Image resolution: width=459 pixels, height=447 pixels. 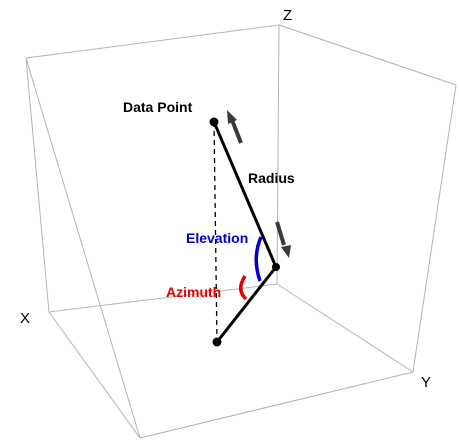 What do you see at coordinates (367, 55) in the screenshot?
I see `box-edge-top-right` at bounding box center [367, 55].